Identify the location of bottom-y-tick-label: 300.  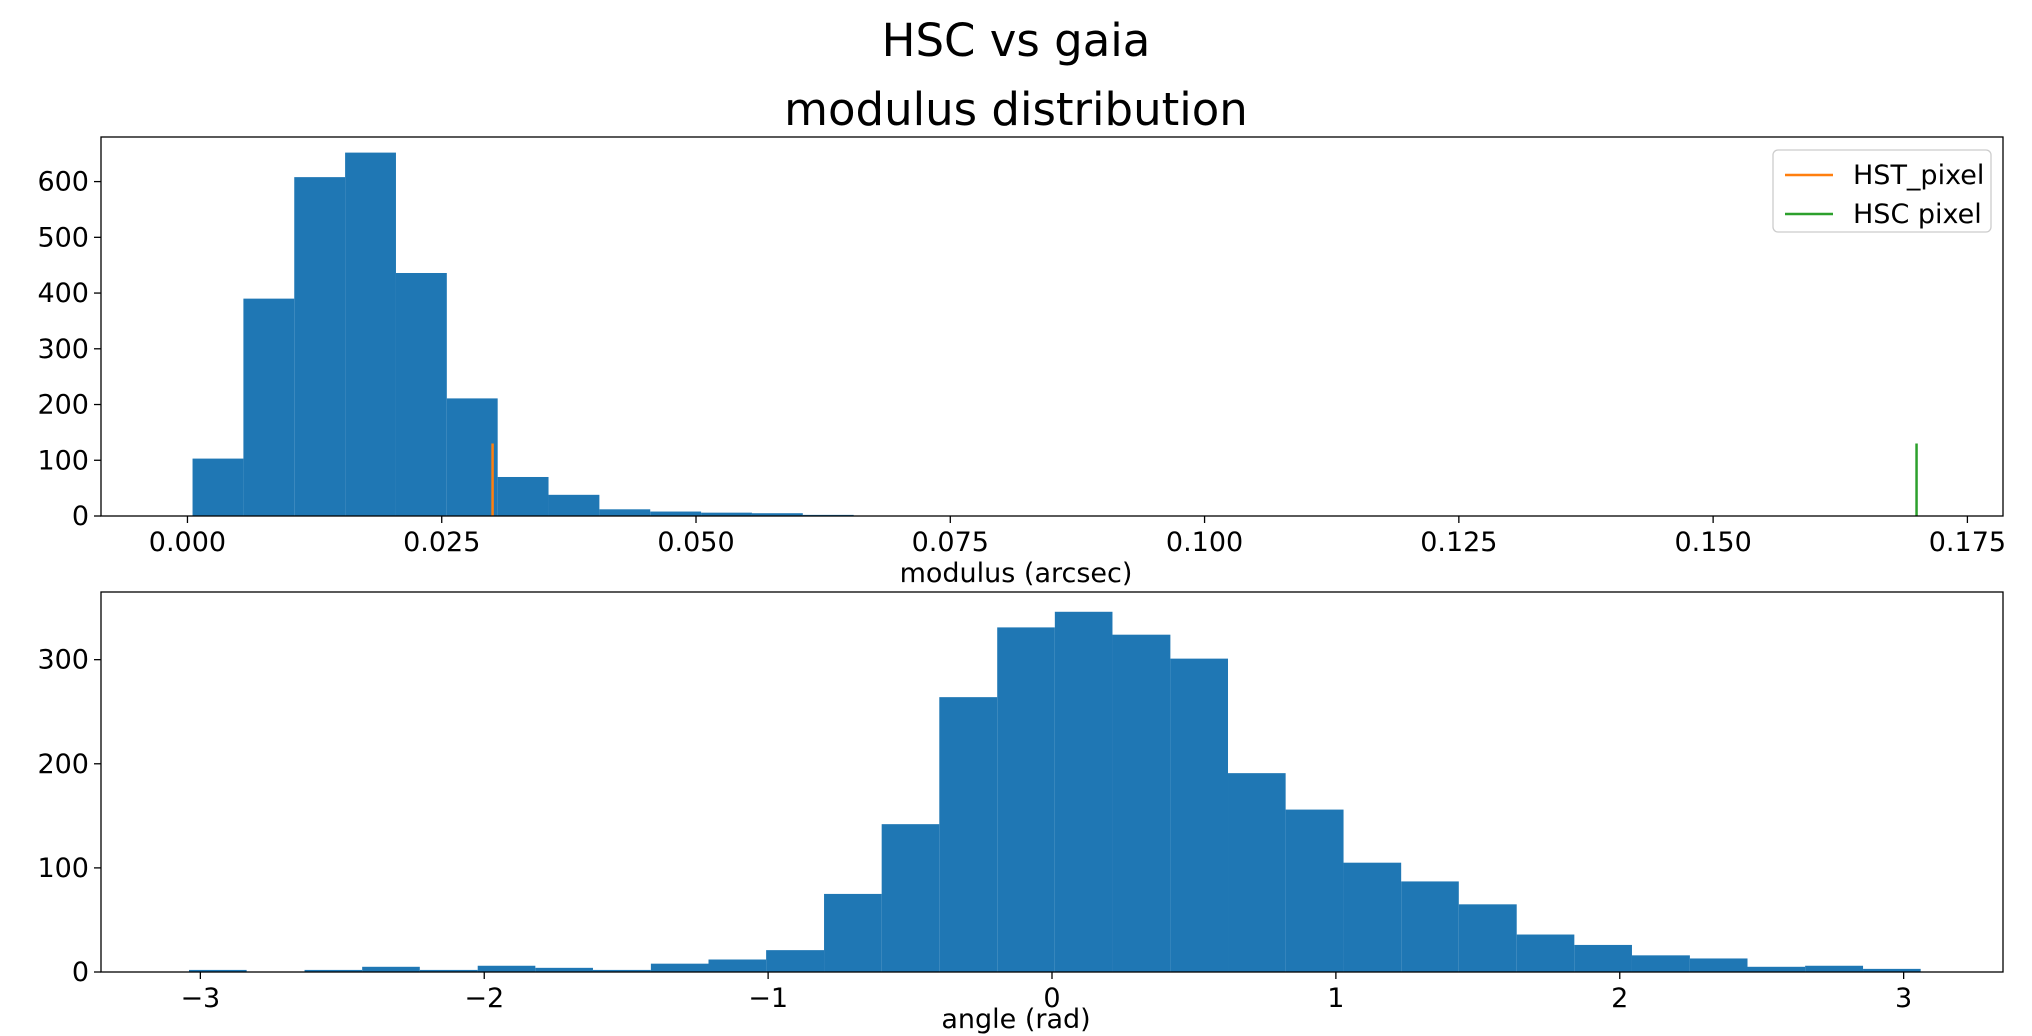
(63, 660).